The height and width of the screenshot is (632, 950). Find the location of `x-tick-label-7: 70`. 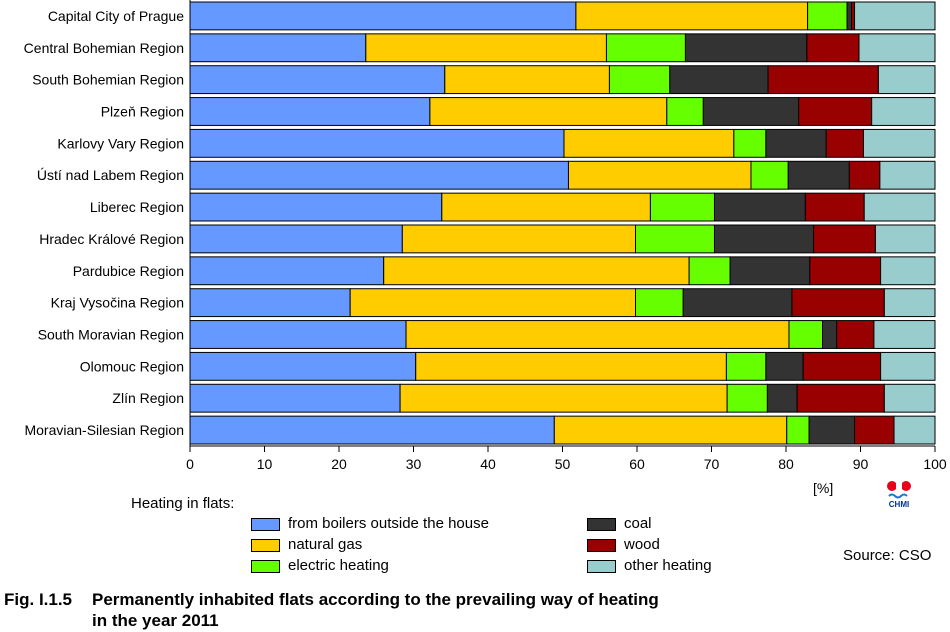

x-tick-label-7: 70 is located at coordinates (712, 464).